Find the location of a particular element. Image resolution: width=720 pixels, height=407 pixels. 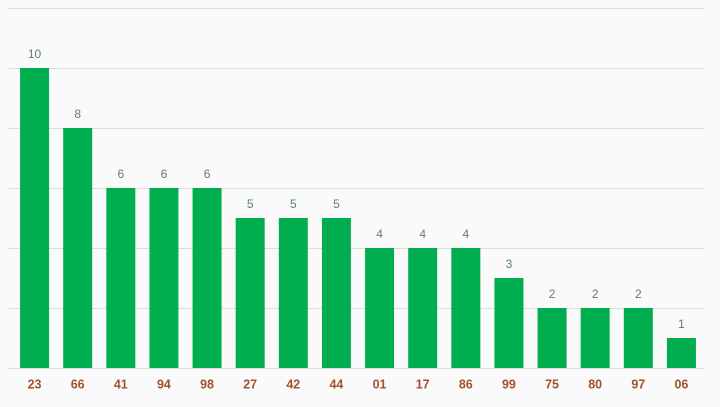

x-tick-label: 41 is located at coordinates (121, 384).